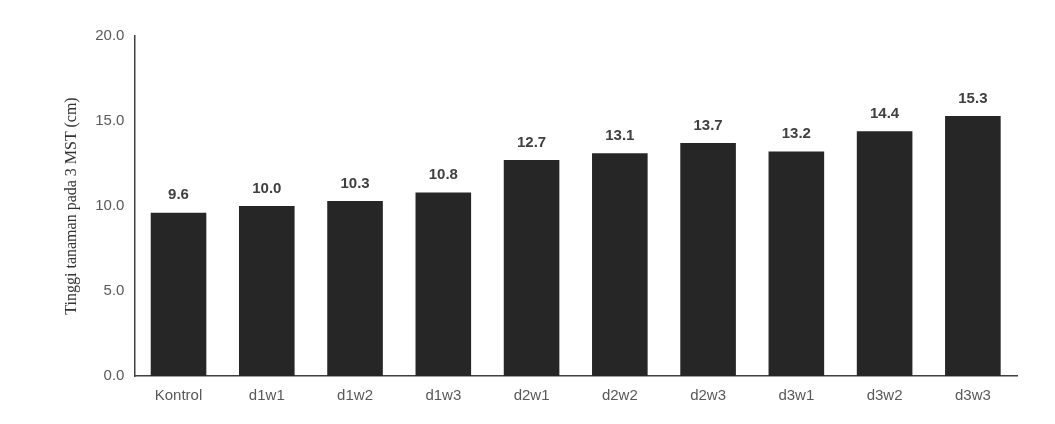  Describe the element at coordinates (885, 112) in the screenshot. I see `data-label: 14.4` at that location.